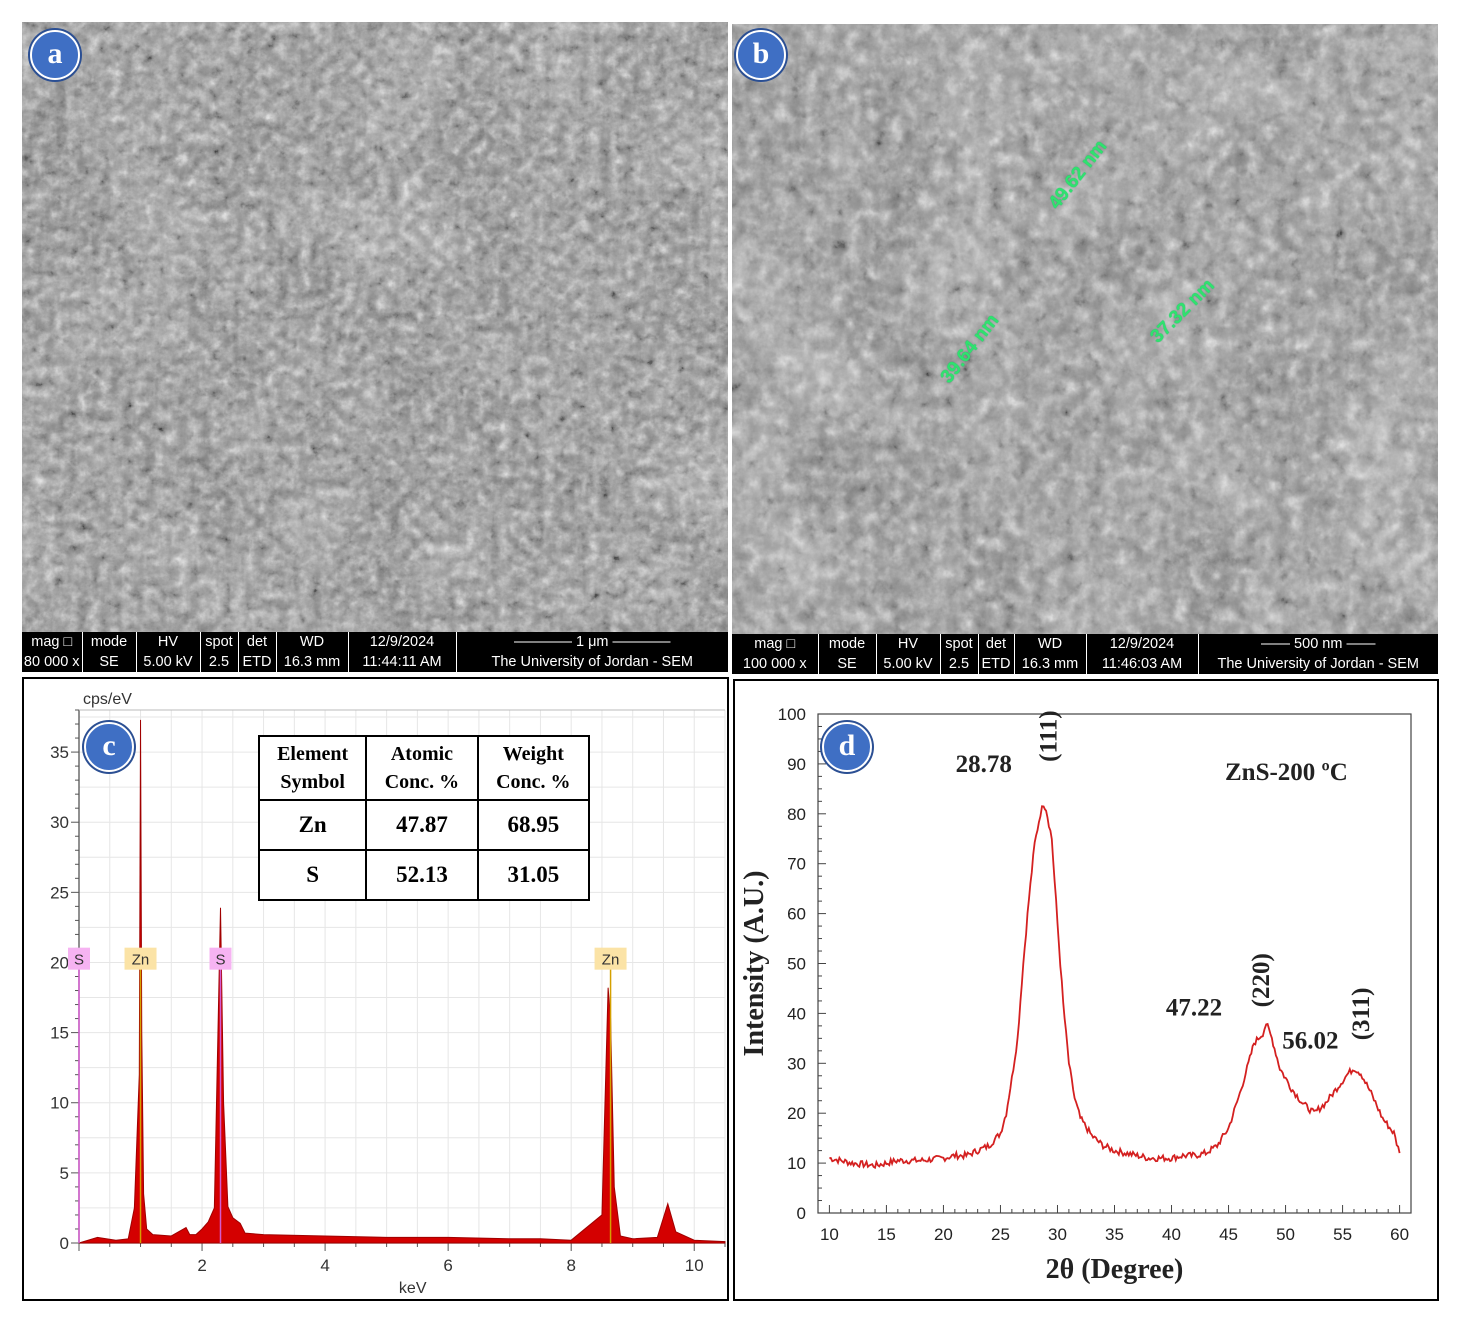 The height and width of the screenshot is (1319, 1458). Describe the element at coordinates (1310, 1040) in the screenshot. I see `peak-position-label: 56.02` at that location.